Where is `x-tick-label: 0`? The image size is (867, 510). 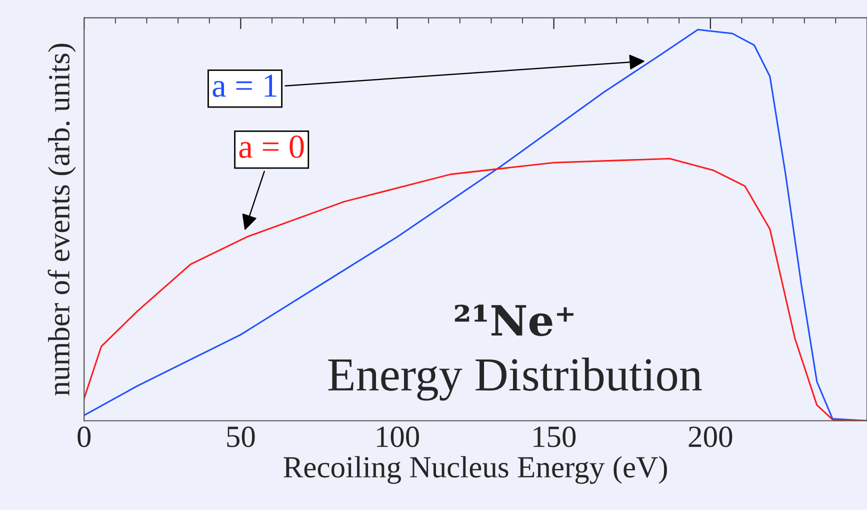 x-tick-label: 0 is located at coordinates (84, 437).